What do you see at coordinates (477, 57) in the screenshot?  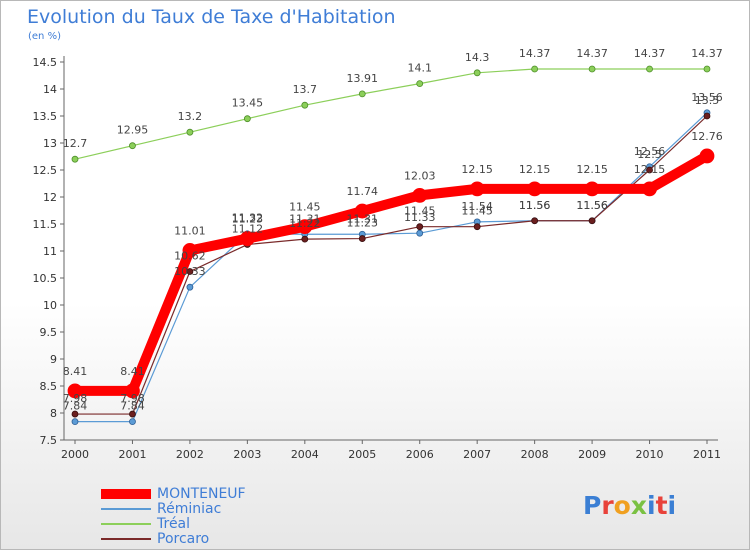 I see `data-label-treal: 14.3` at bounding box center [477, 57].